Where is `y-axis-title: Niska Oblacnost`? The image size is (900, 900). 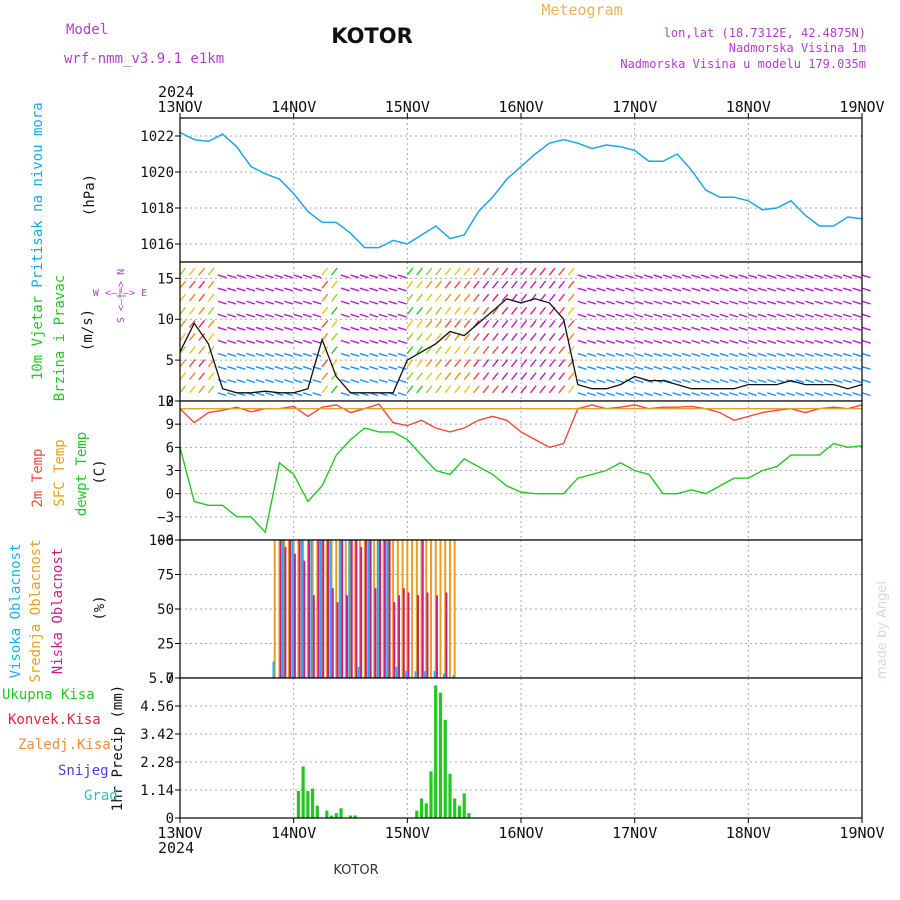 y-axis-title: Niska Oblacnost is located at coordinates (58, 611).